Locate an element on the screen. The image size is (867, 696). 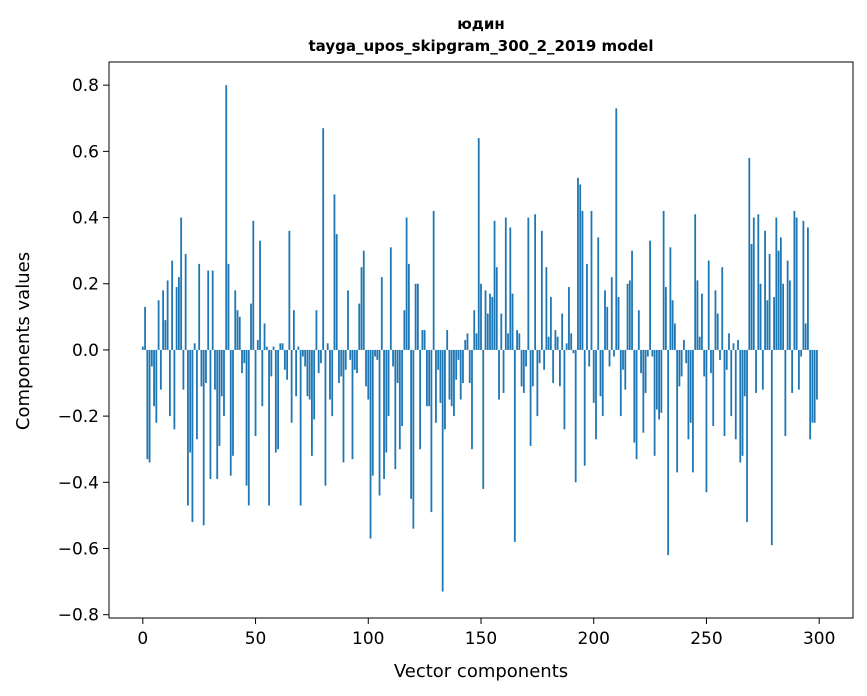
x-tick-label: 100 is located at coordinates (368, 639).